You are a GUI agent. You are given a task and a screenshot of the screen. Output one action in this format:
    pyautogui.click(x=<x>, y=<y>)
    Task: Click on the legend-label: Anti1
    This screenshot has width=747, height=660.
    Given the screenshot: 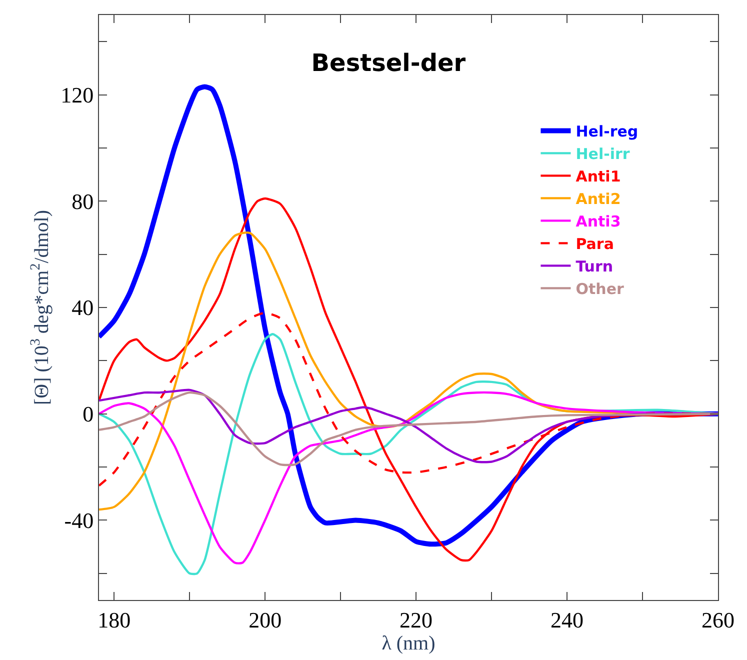 What is the action you would take?
    pyautogui.click(x=598, y=177)
    